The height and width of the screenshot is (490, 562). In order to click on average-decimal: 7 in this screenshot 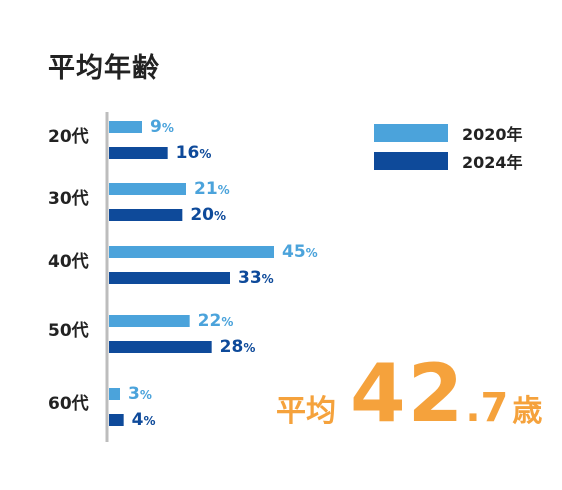, I will do `click(494, 408)`.